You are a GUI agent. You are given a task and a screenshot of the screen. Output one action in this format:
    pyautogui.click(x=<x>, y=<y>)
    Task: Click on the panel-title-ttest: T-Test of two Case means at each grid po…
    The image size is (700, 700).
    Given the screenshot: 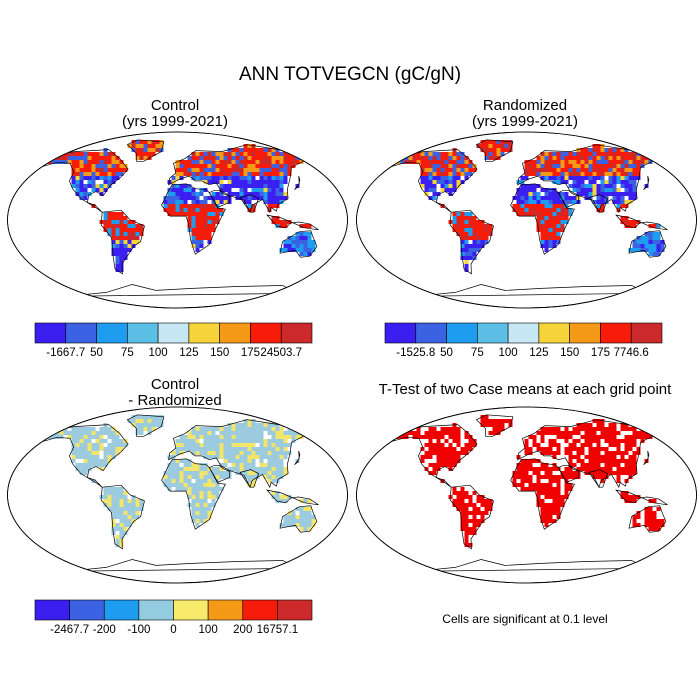 What is the action you would take?
    pyautogui.click(x=525, y=390)
    